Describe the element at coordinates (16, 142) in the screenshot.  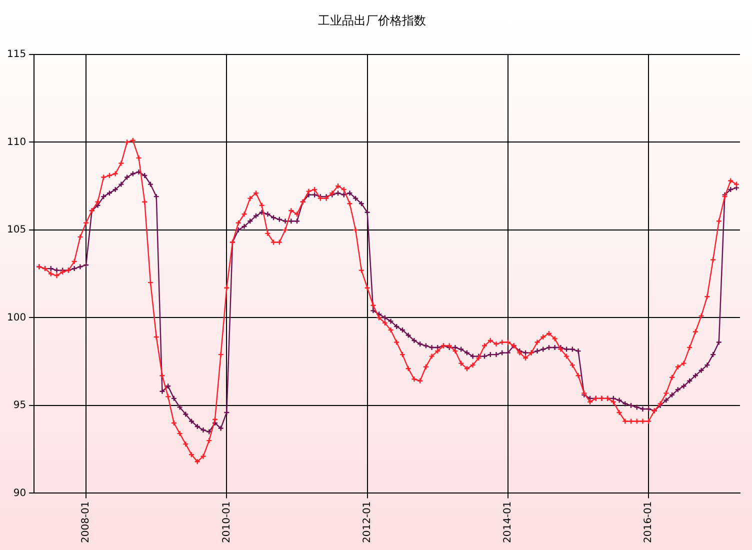
I see `y-tick-label: 110` at that location.